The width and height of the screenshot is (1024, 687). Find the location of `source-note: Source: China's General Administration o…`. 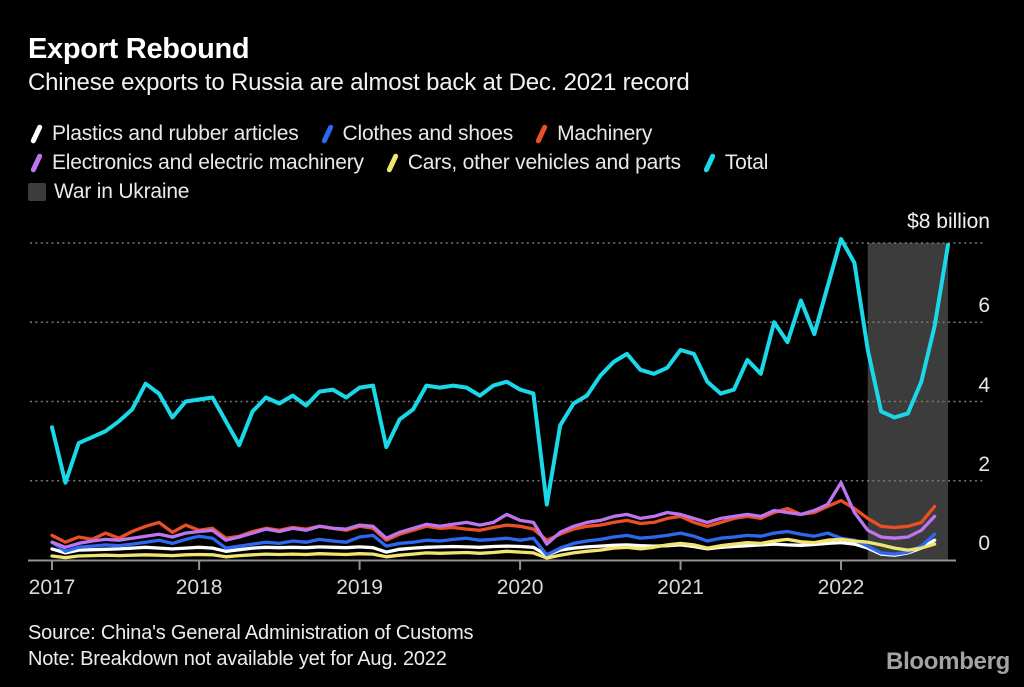

source-note: Source: China's General Administration o… is located at coordinates (251, 633).